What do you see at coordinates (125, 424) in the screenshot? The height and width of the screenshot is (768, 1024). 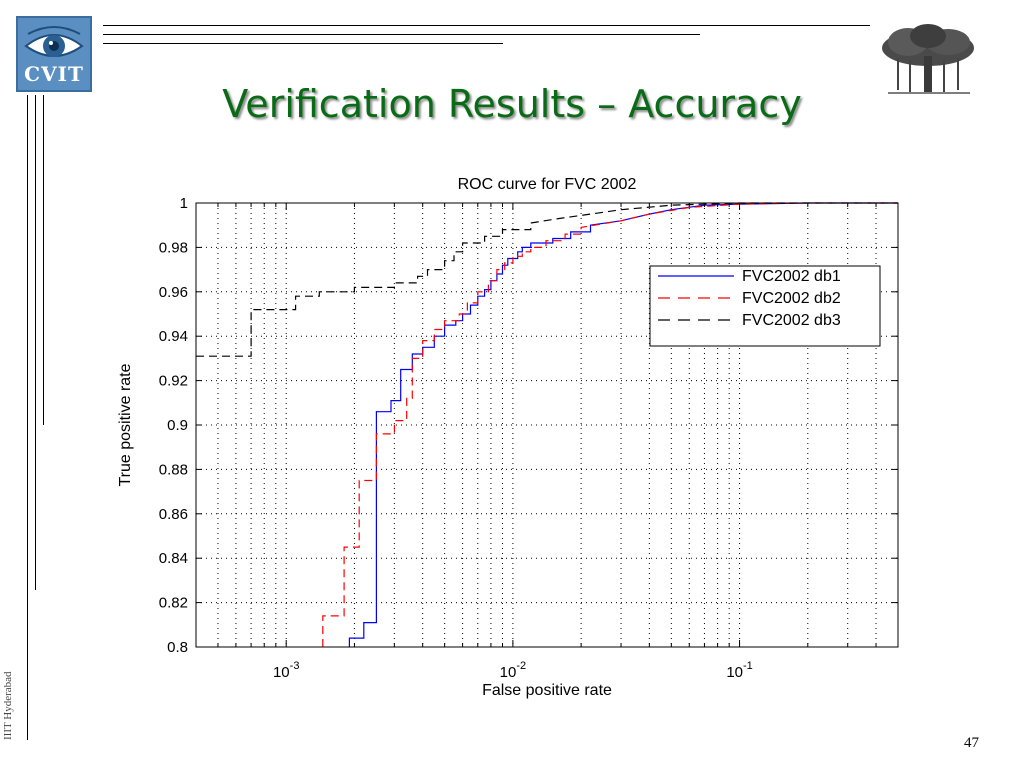 I see `y-axis-label: True positive rate` at bounding box center [125, 424].